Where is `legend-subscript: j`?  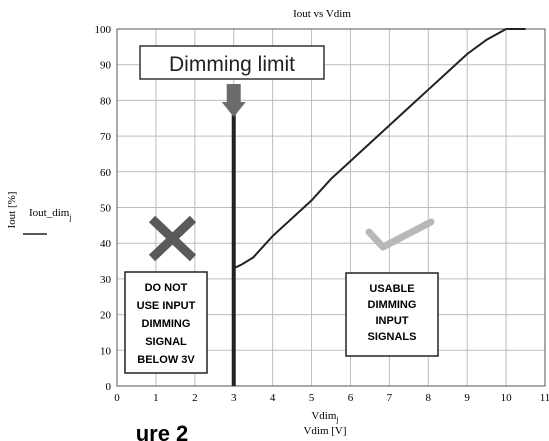
legend-subscript: j is located at coordinates (69, 217).